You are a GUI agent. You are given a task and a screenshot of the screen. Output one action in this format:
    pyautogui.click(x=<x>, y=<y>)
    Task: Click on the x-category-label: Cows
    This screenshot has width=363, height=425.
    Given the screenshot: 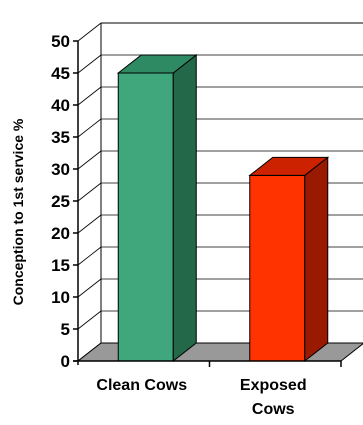 What is the action you would take?
    pyautogui.click(x=273, y=409)
    